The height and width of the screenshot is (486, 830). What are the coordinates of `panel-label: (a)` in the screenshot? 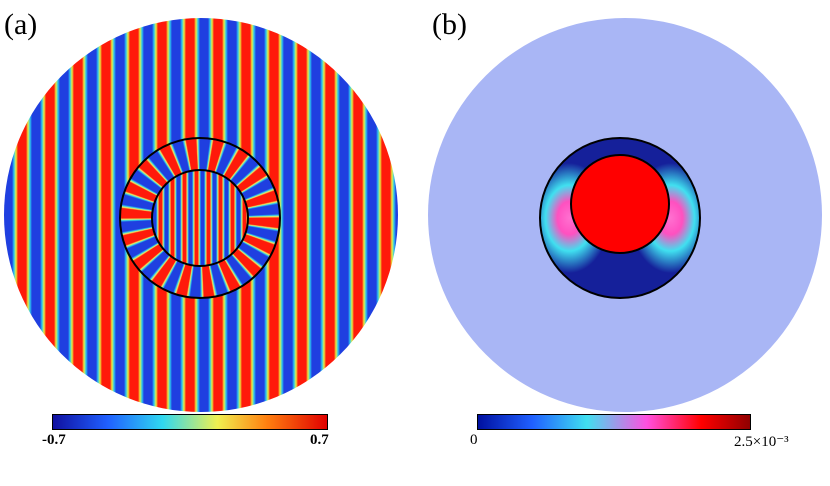 It's located at (21, 24).